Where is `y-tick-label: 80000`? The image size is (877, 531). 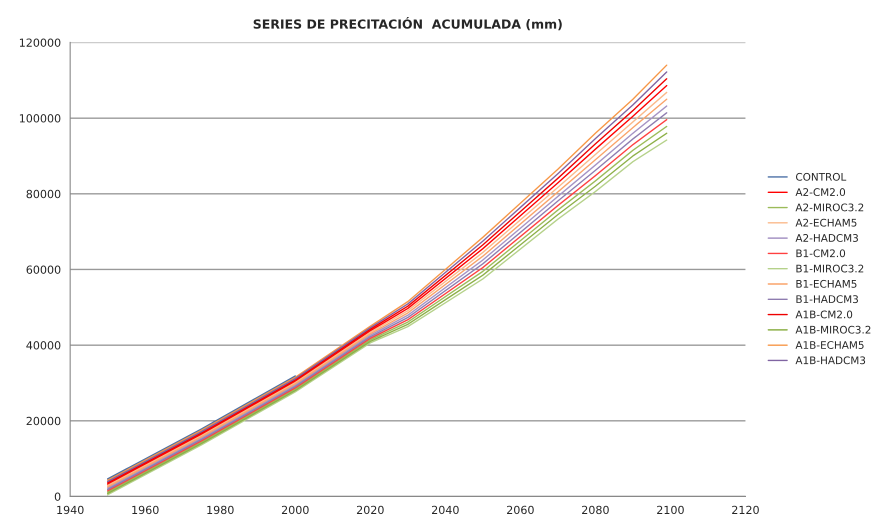
y-tick-label: 80000 is located at coordinates (43, 194).